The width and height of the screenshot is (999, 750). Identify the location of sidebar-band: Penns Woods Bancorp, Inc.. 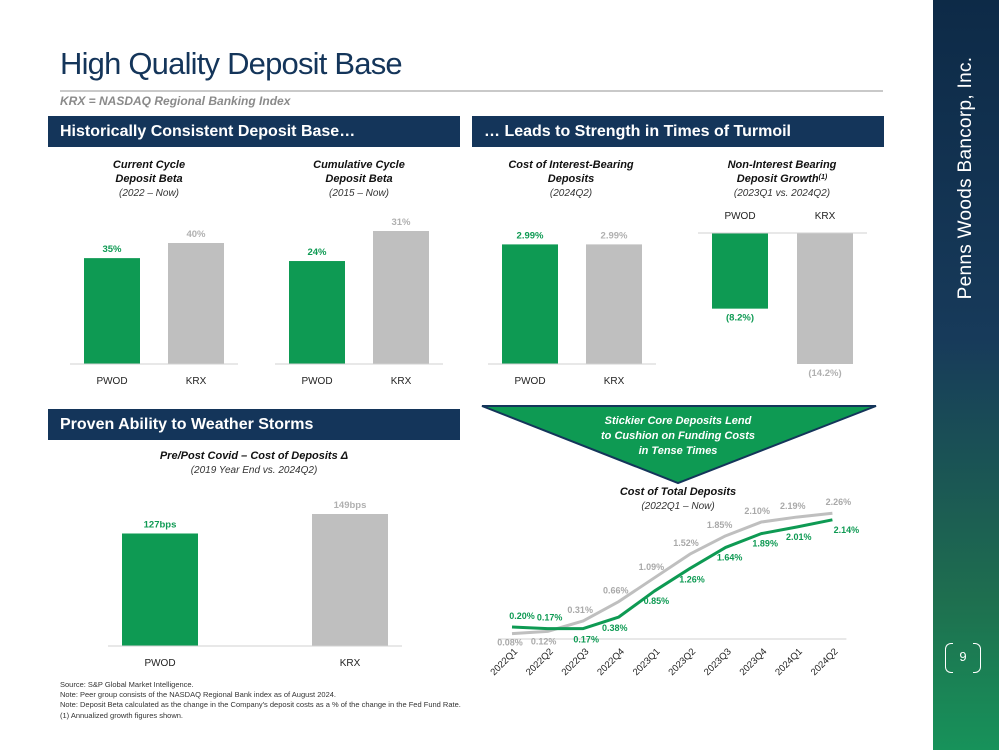
(966, 375).